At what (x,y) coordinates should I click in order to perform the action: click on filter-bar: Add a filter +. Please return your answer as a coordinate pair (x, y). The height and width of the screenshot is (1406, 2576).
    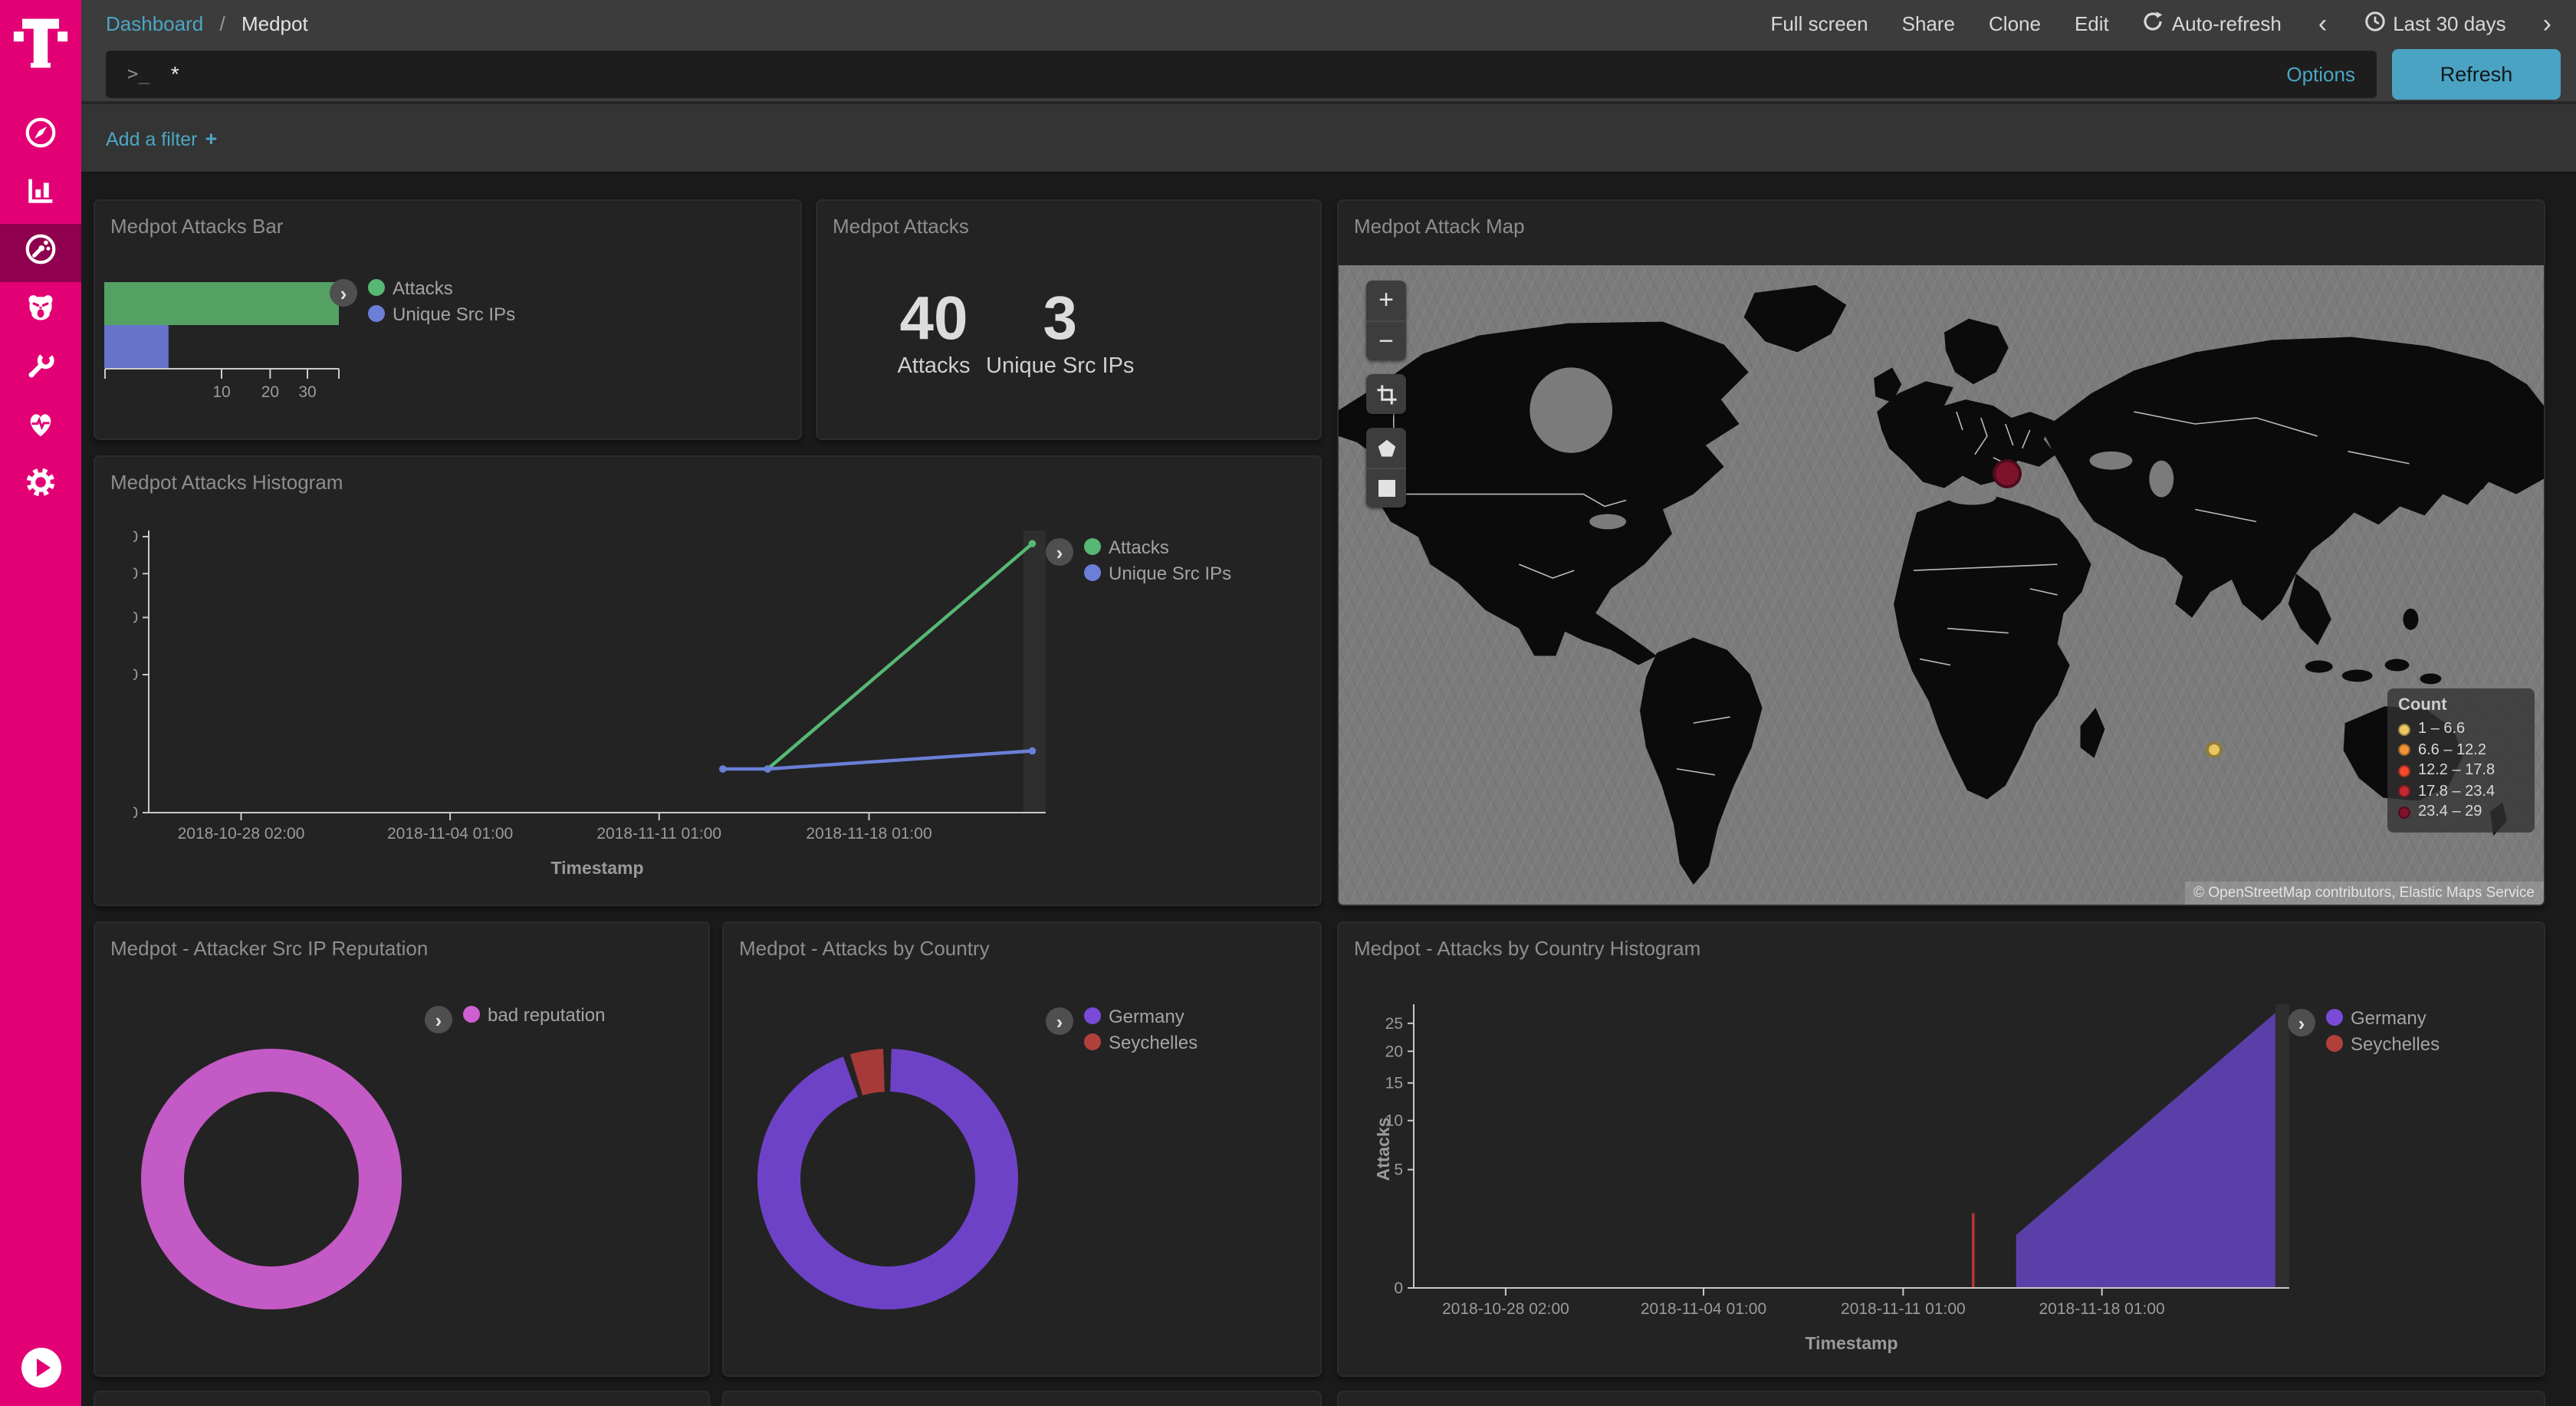
    Looking at the image, I should click on (1328, 139).